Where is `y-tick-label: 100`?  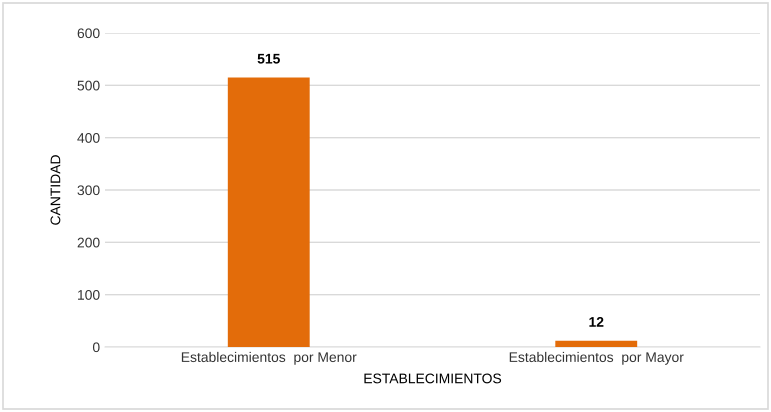
y-tick-label: 100 is located at coordinates (89, 295).